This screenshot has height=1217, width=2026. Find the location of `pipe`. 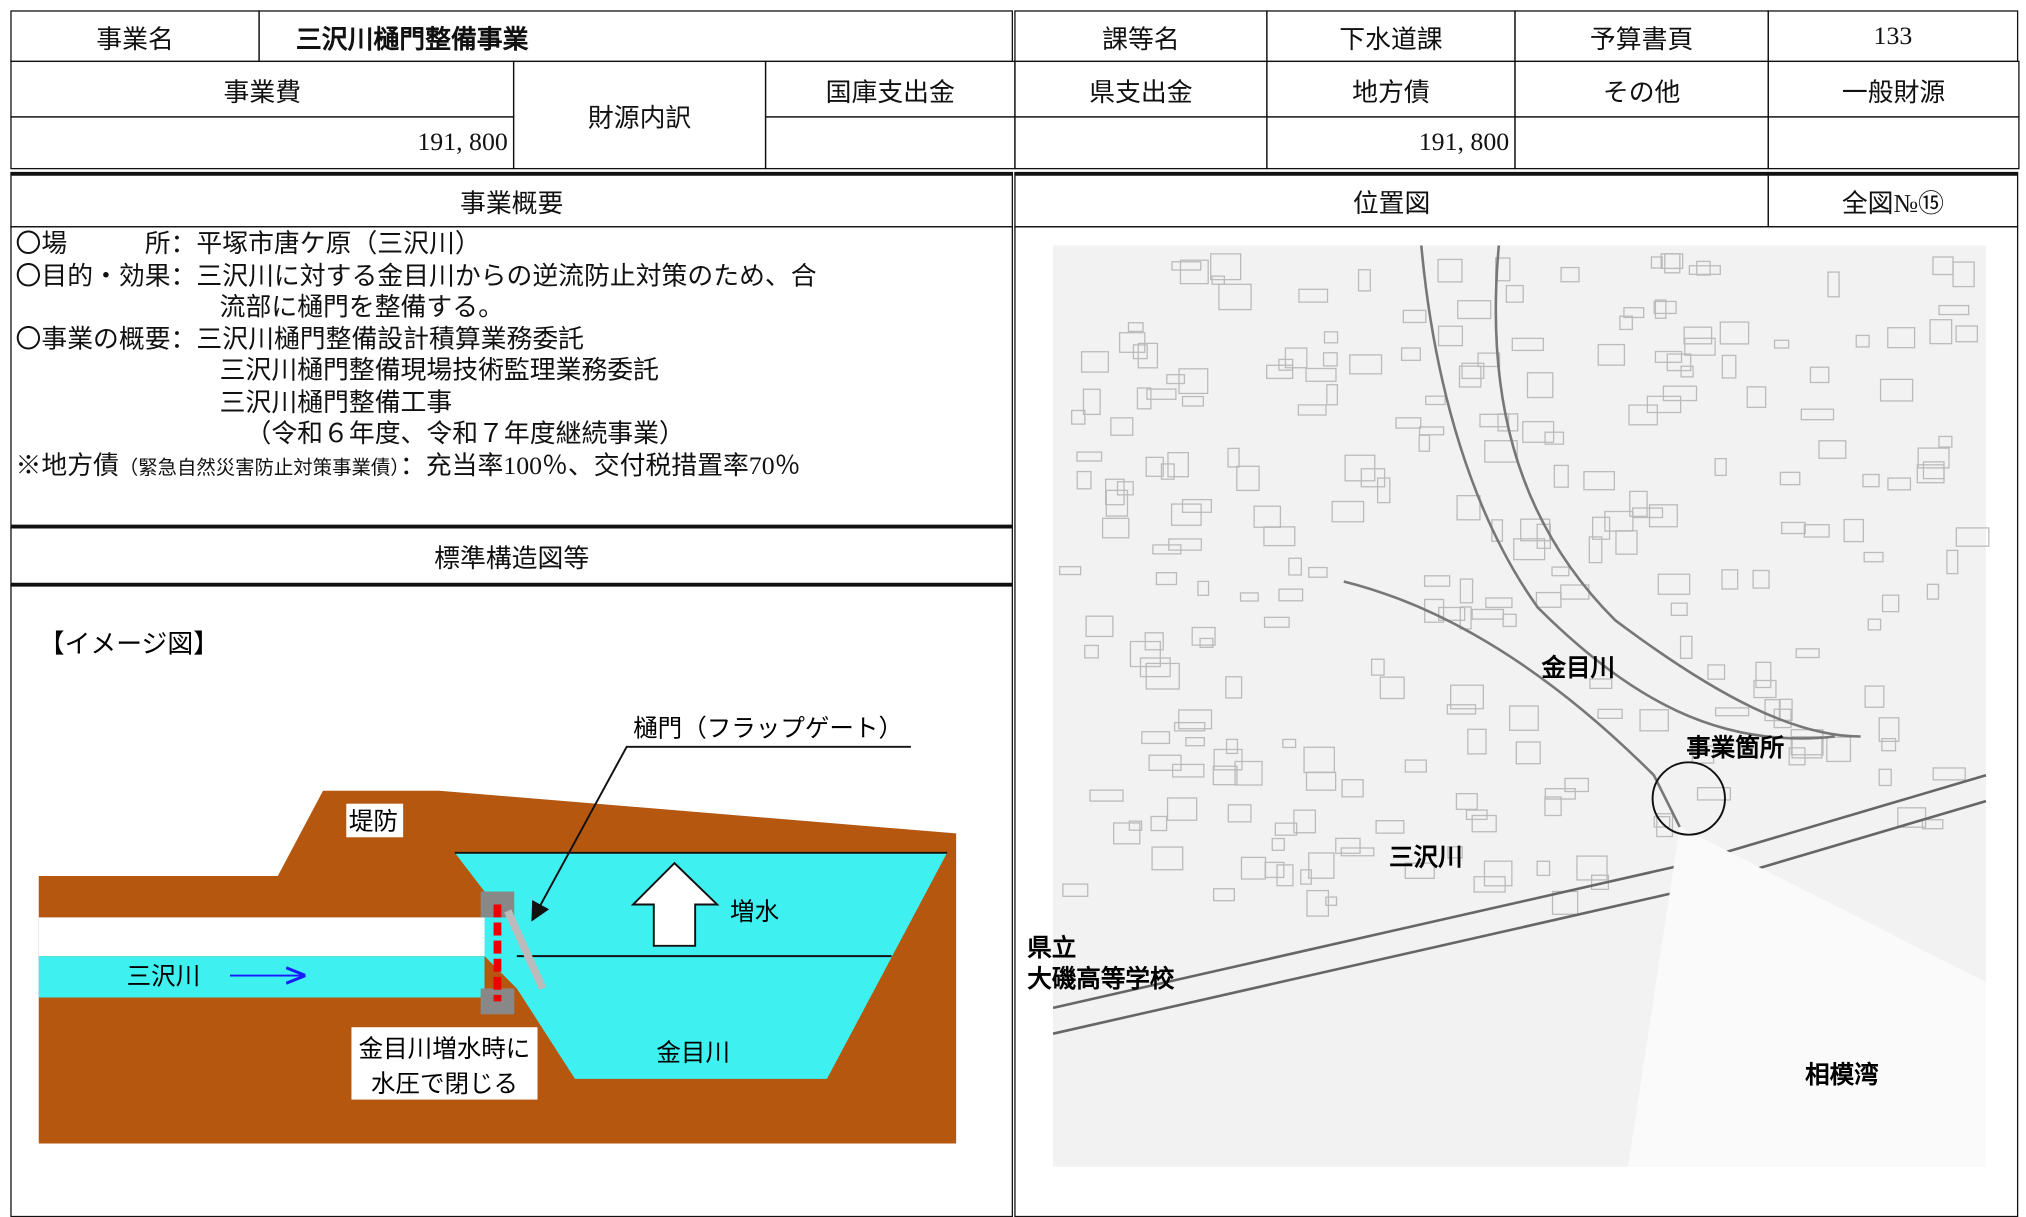

pipe is located at coordinates (261, 937).